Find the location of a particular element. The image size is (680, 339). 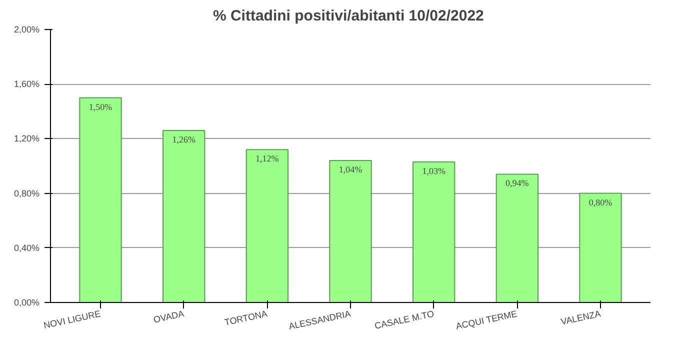

y-tick-label: 0,40% is located at coordinates (27, 247).